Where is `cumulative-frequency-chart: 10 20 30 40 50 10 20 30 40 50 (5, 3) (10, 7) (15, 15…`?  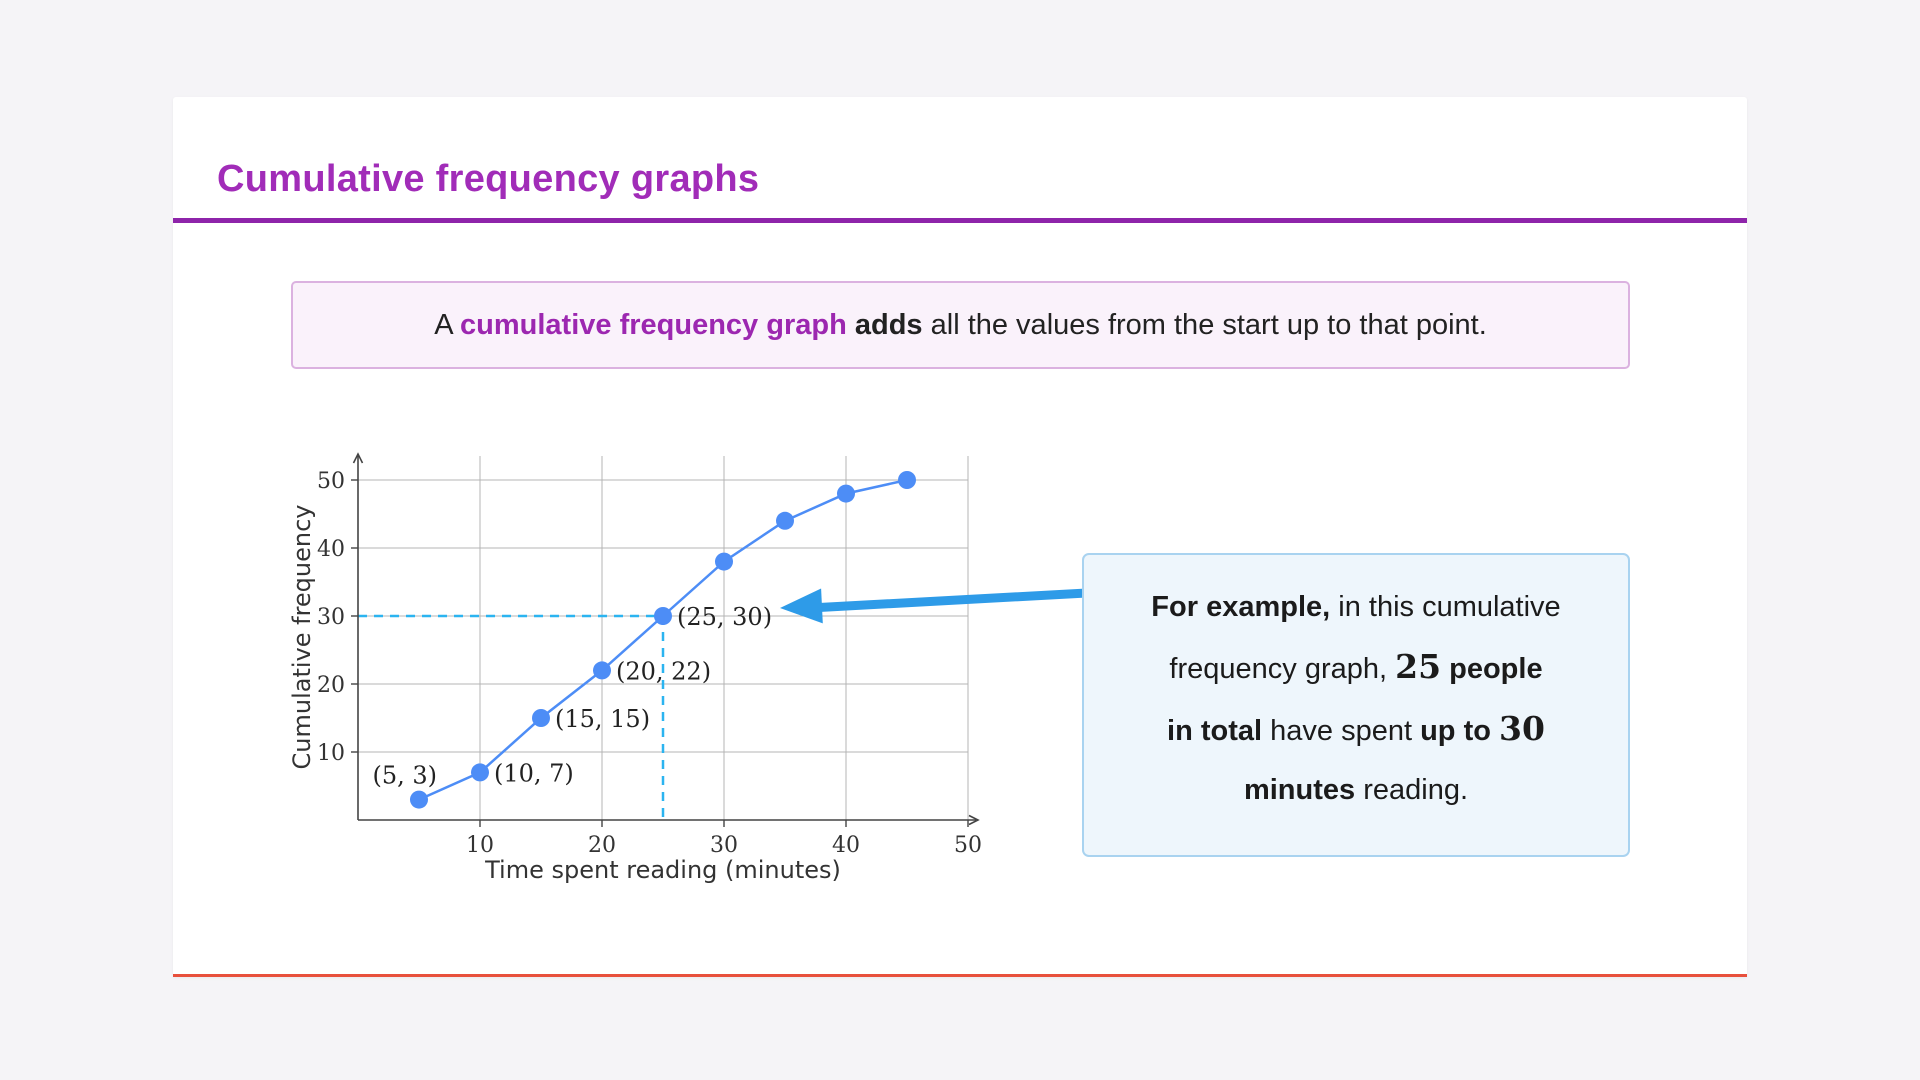 cumulative-frequency-chart: 10 20 30 40 50 10 20 30 40 50 (5, 3) (10, 7) (15, 15… is located at coordinates (636, 668).